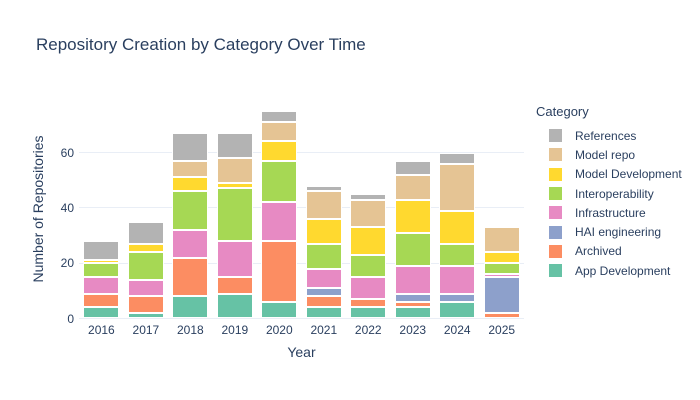 This screenshot has height=400, width=700. I want to click on bar-segment-2016-references, so click(101, 251).